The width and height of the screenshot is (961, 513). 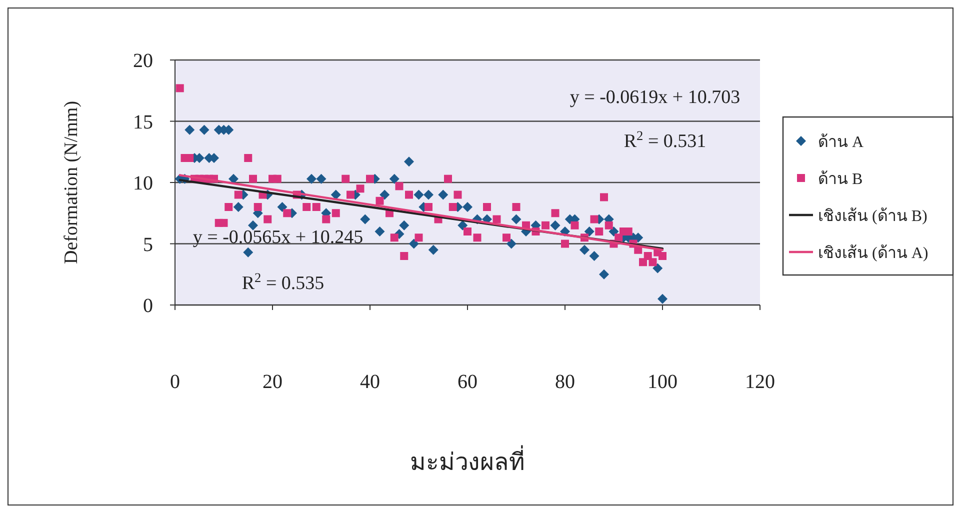 I want to click on annotation: y = -0.0619x + 10.703, so click(x=655, y=97).